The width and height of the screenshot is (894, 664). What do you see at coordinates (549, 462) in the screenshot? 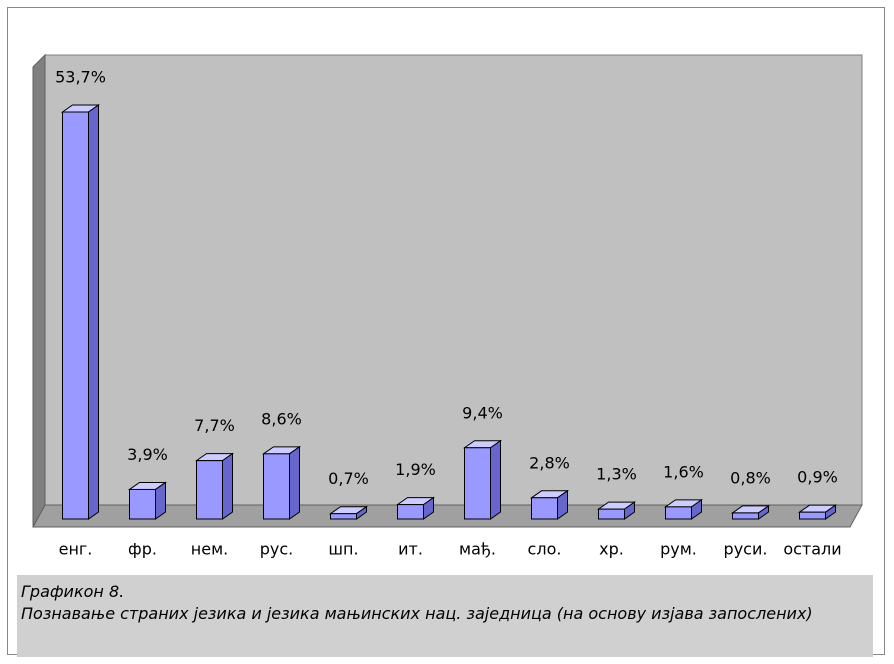
I see `data-label: 2,8%` at bounding box center [549, 462].